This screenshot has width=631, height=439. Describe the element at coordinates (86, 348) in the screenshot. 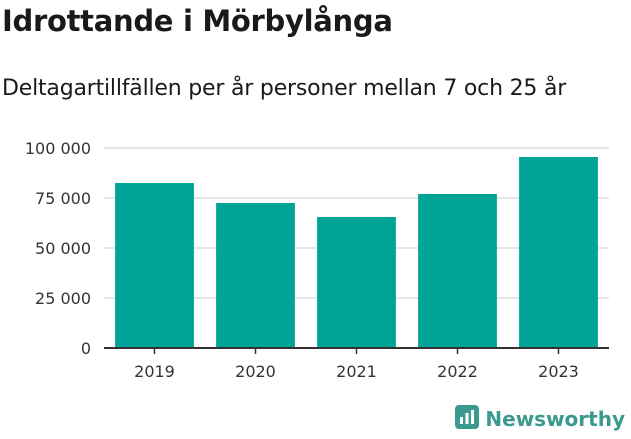

I see `y-tick-label: 0` at that location.